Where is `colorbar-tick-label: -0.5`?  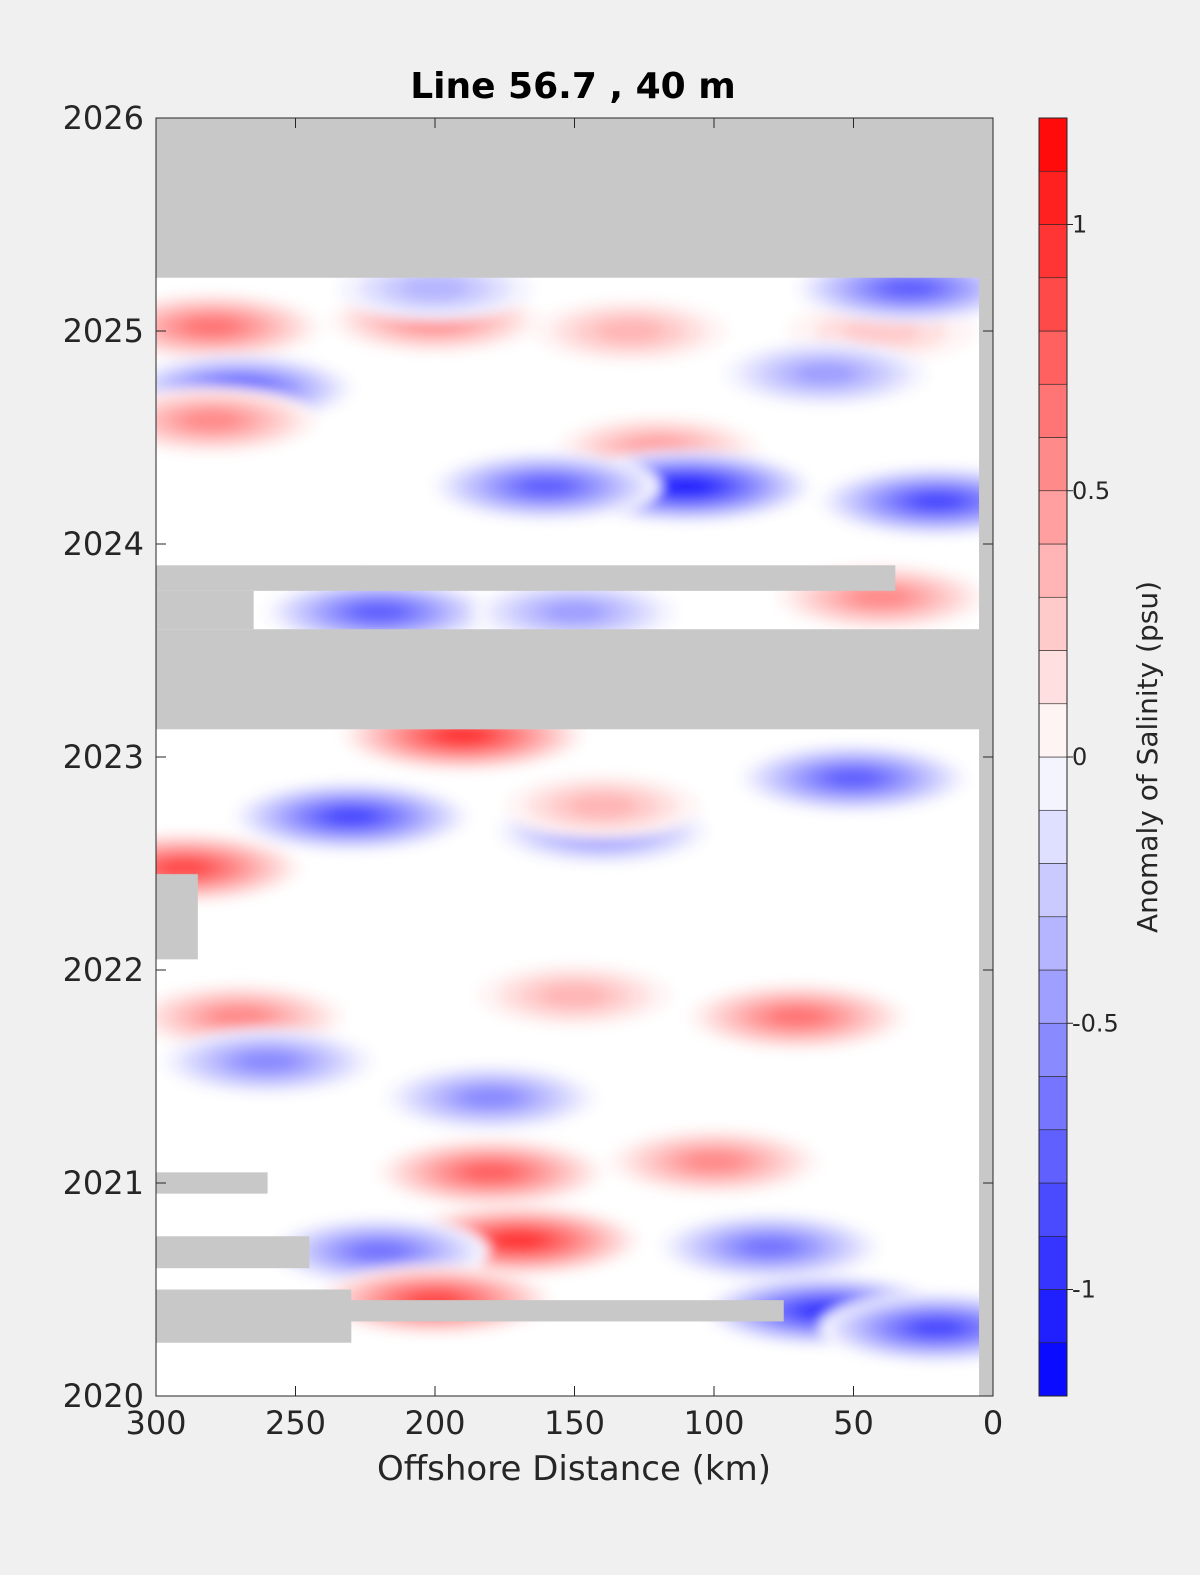
colorbar-tick-label: -0.5 is located at coordinates (1095, 1023).